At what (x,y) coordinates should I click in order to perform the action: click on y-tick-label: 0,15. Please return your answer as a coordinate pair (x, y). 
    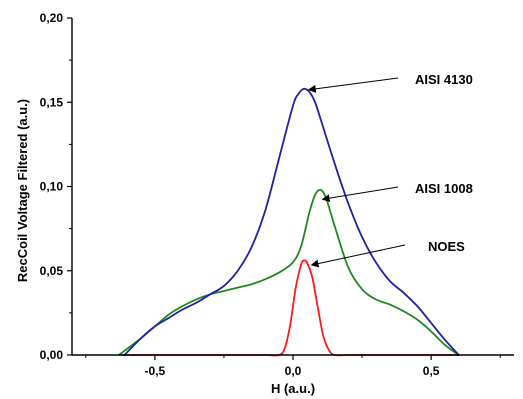
    Looking at the image, I should click on (52, 102).